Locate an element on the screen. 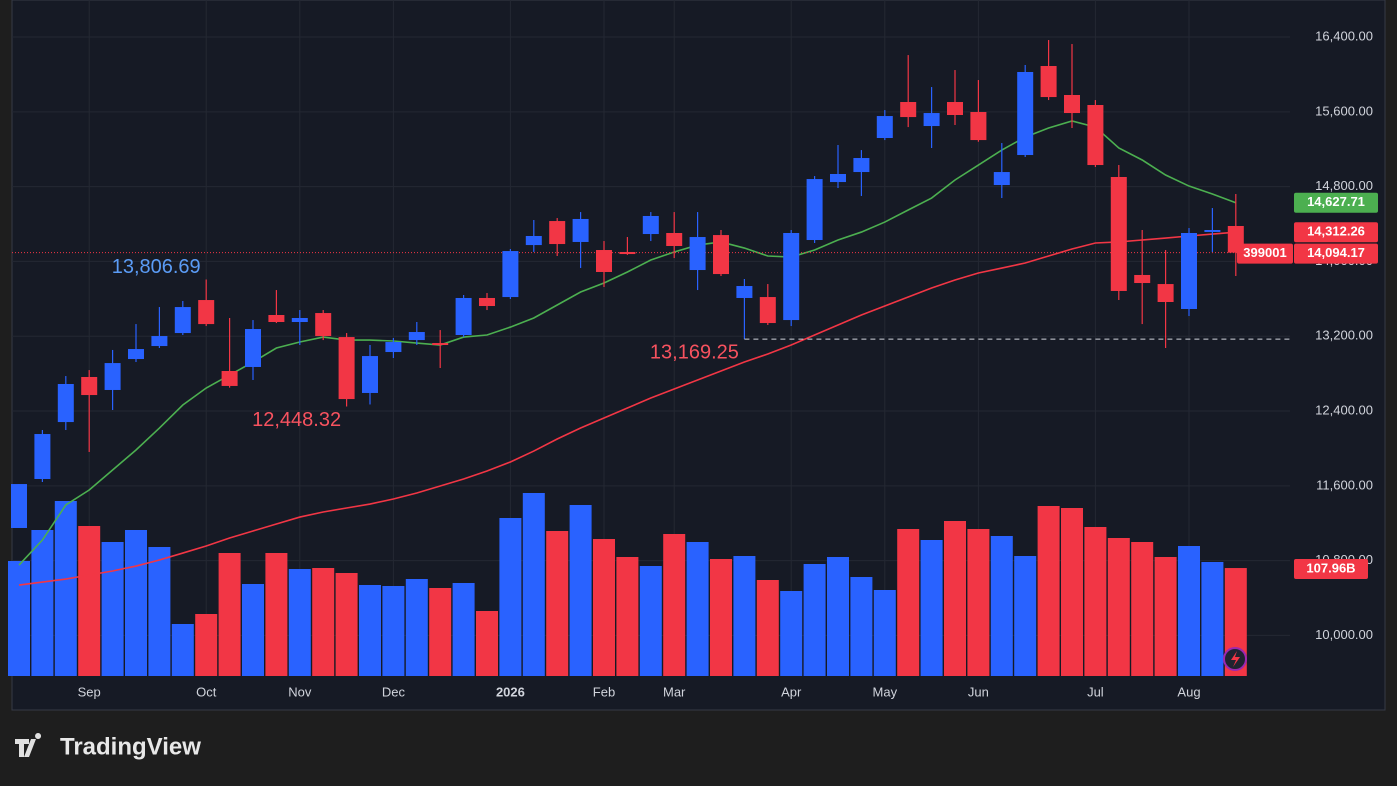 This screenshot has width=1397, height=786. moving-average-last-label: 14,627.71 is located at coordinates (1336, 201).